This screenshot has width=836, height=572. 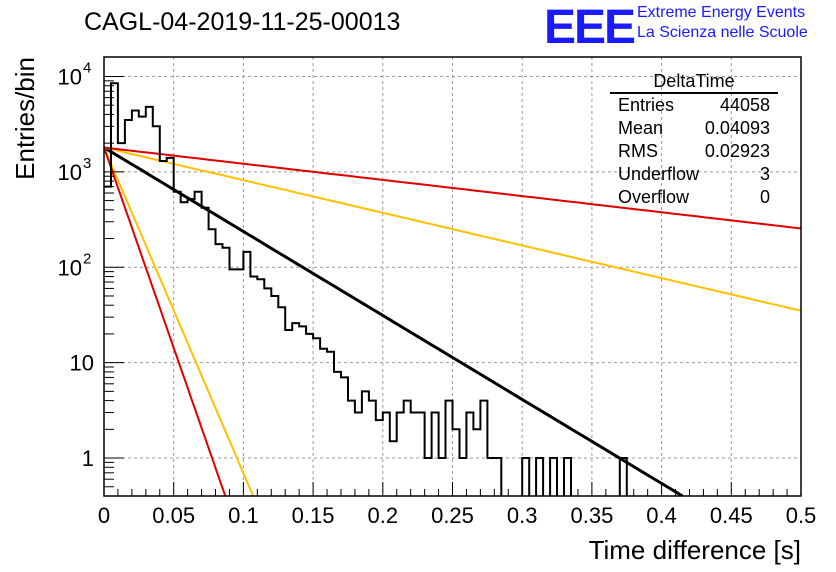 What do you see at coordinates (661, 515) in the screenshot?
I see `x-tick-label: 0.4` at bounding box center [661, 515].